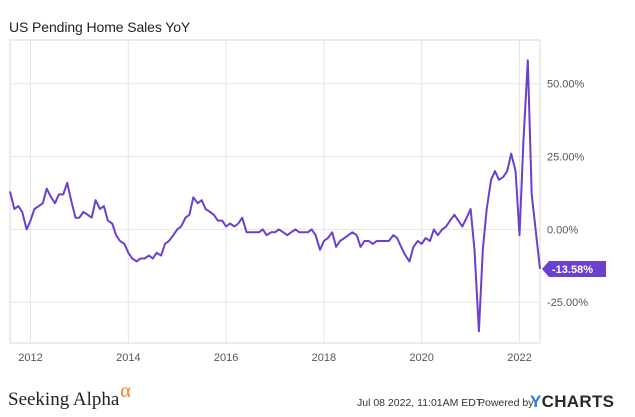 Image resolution: width=635 pixels, height=417 pixels. What do you see at coordinates (519, 358) in the screenshot?
I see `x-tick-label: 2022` at bounding box center [519, 358].